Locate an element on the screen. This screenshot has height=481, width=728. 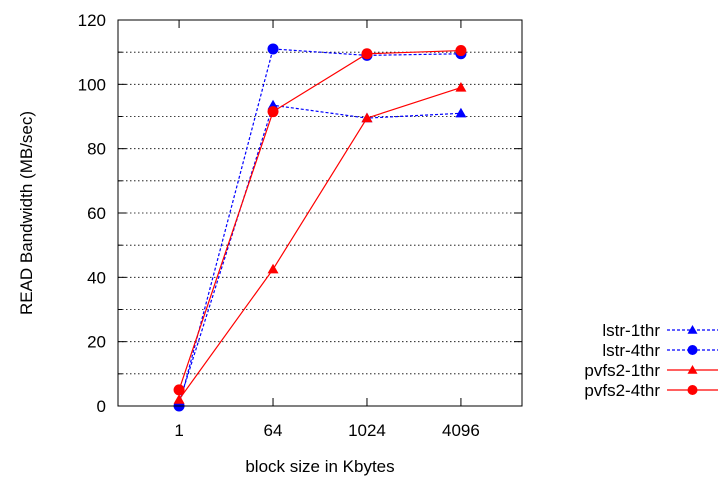
x-tick-label: 1 is located at coordinates (178, 430).